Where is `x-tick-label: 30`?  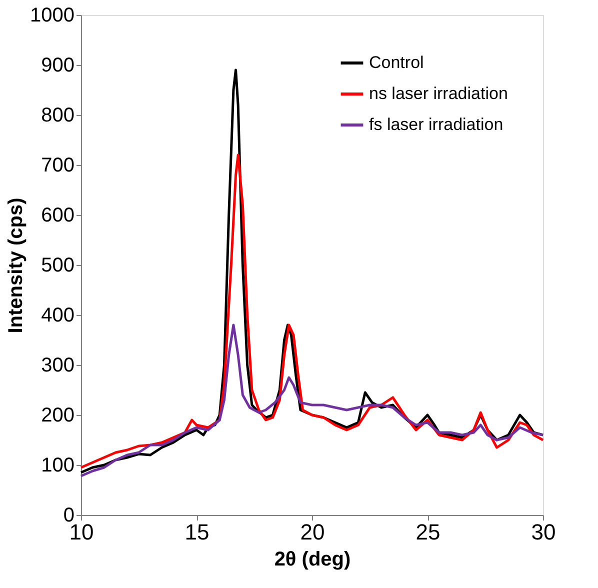 x-tick-label: 30 is located at coordinates (543, 532).